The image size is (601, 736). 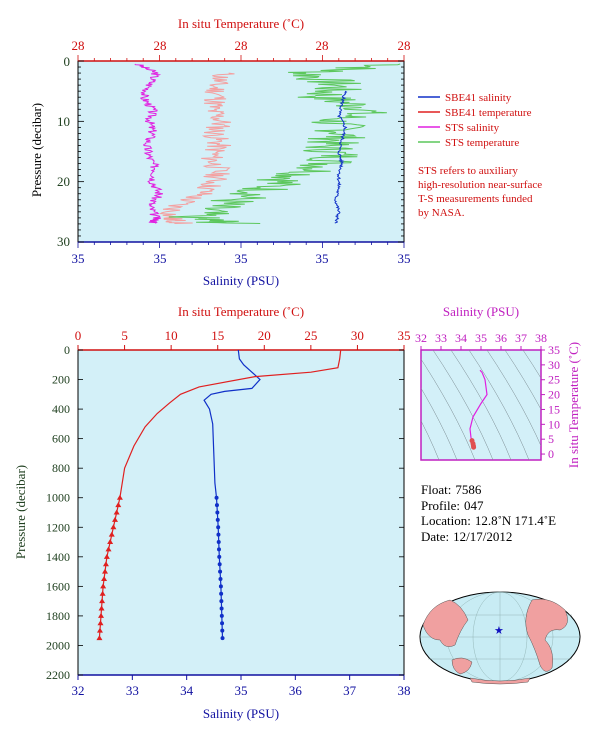 I want to click on sts-salinity-line, so click(x=149, y=143).